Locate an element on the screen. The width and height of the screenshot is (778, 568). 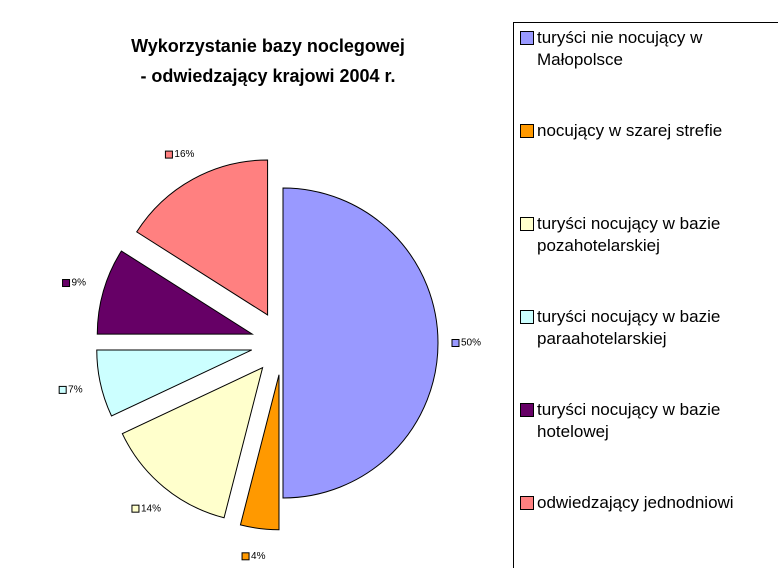
legend-label: odwiedzający jednodniowi is located at coordinates (635, 502).